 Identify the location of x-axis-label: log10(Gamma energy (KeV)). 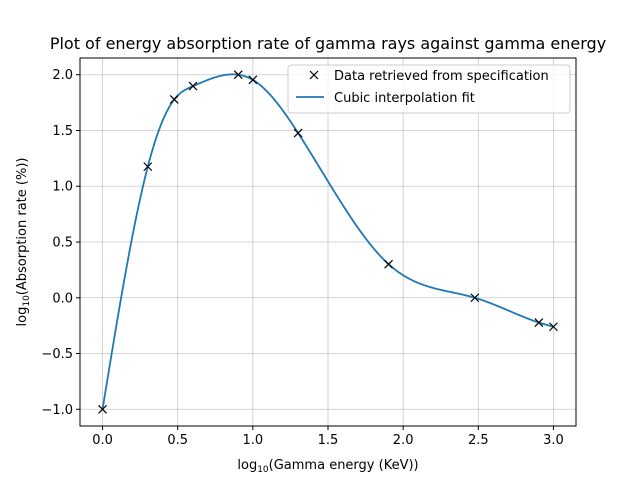
(327, 466).